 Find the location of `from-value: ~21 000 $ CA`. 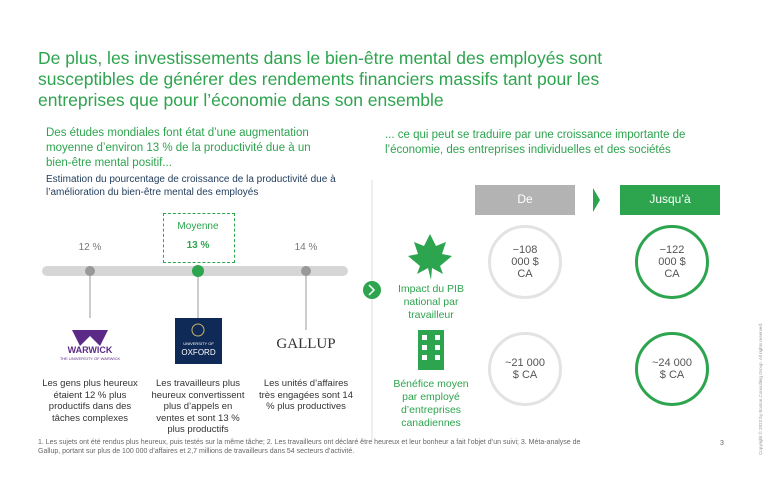

from-value: ~21 000 $ CA is located at coordinates (525, 369).